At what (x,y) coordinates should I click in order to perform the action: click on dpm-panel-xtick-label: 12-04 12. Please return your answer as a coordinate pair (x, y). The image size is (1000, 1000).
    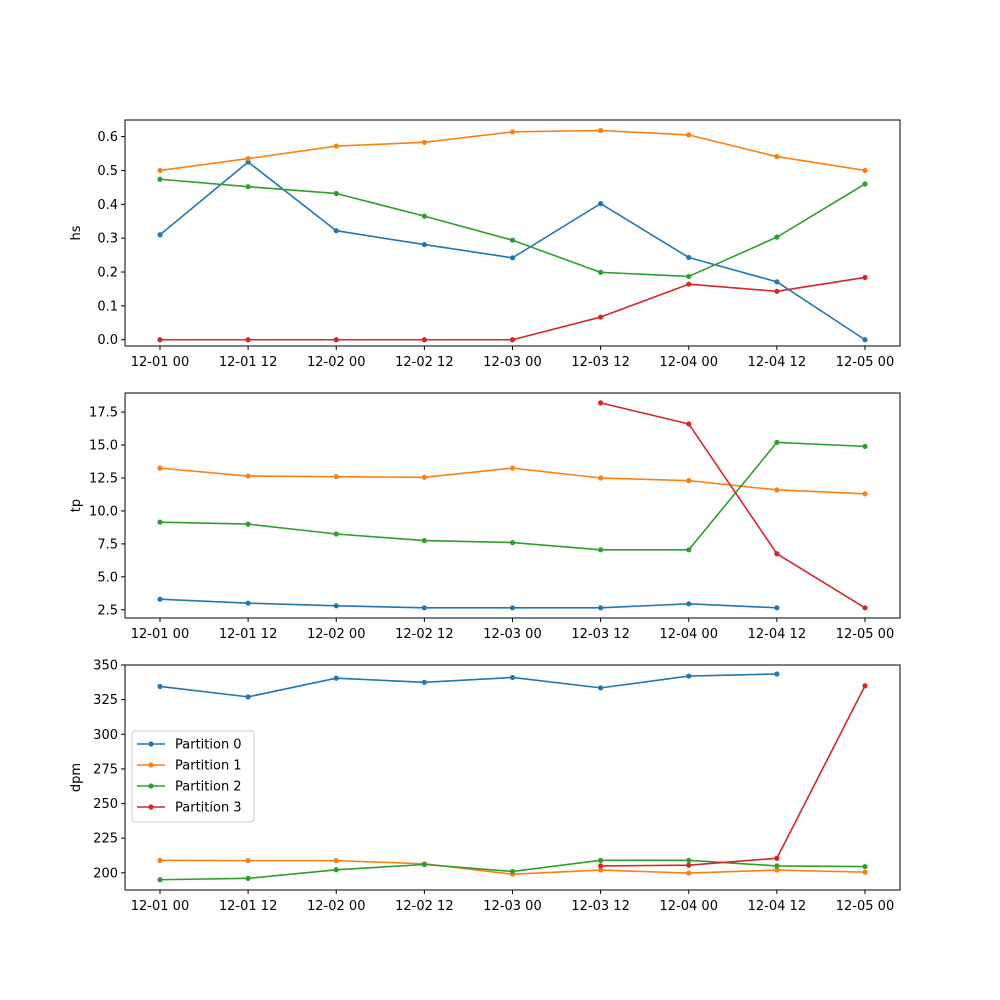
    Looking at the image, I should click on (777, 906).